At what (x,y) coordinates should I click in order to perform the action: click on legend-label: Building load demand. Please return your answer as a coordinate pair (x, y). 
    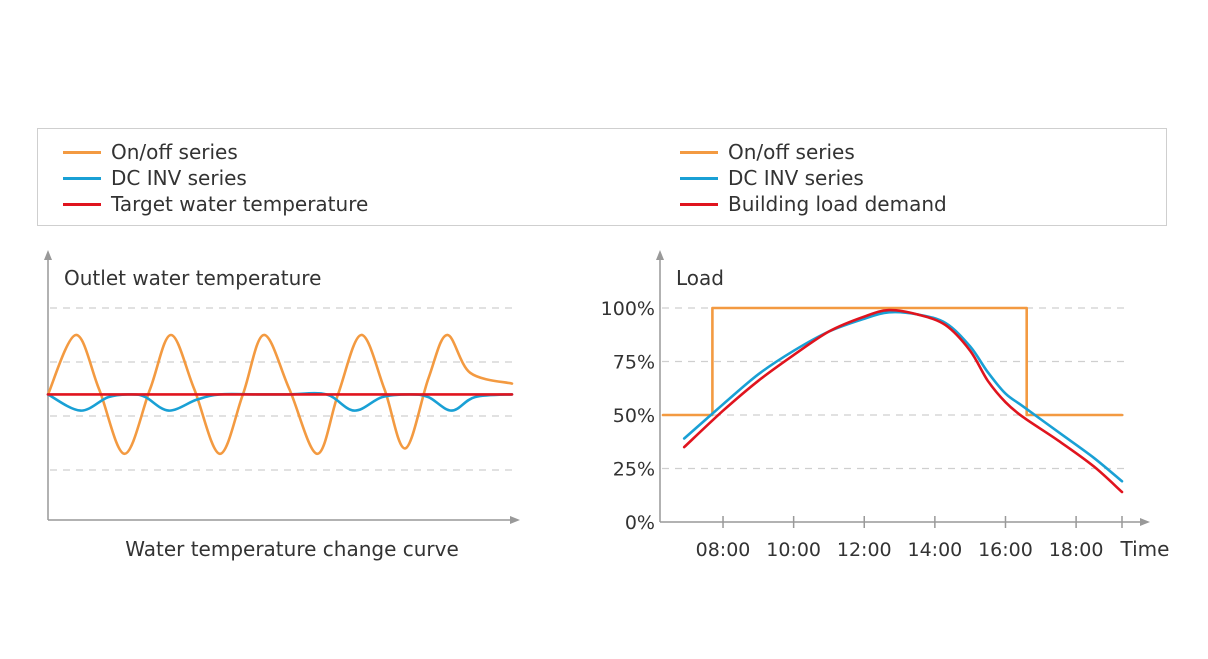
    Looking at the image, I should click on (837, 204).